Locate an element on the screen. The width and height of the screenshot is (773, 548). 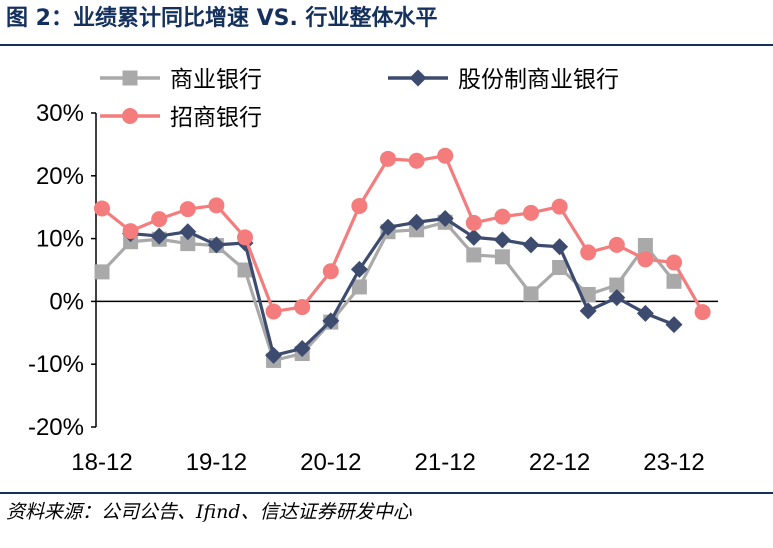
legend-item: 股份制商业银行 is located at coordinates (503, 80).